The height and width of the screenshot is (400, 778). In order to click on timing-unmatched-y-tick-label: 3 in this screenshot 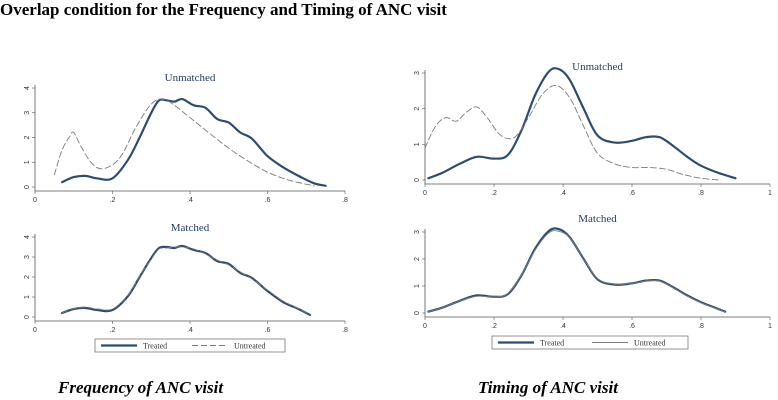, I will do `click(417, 73)`.